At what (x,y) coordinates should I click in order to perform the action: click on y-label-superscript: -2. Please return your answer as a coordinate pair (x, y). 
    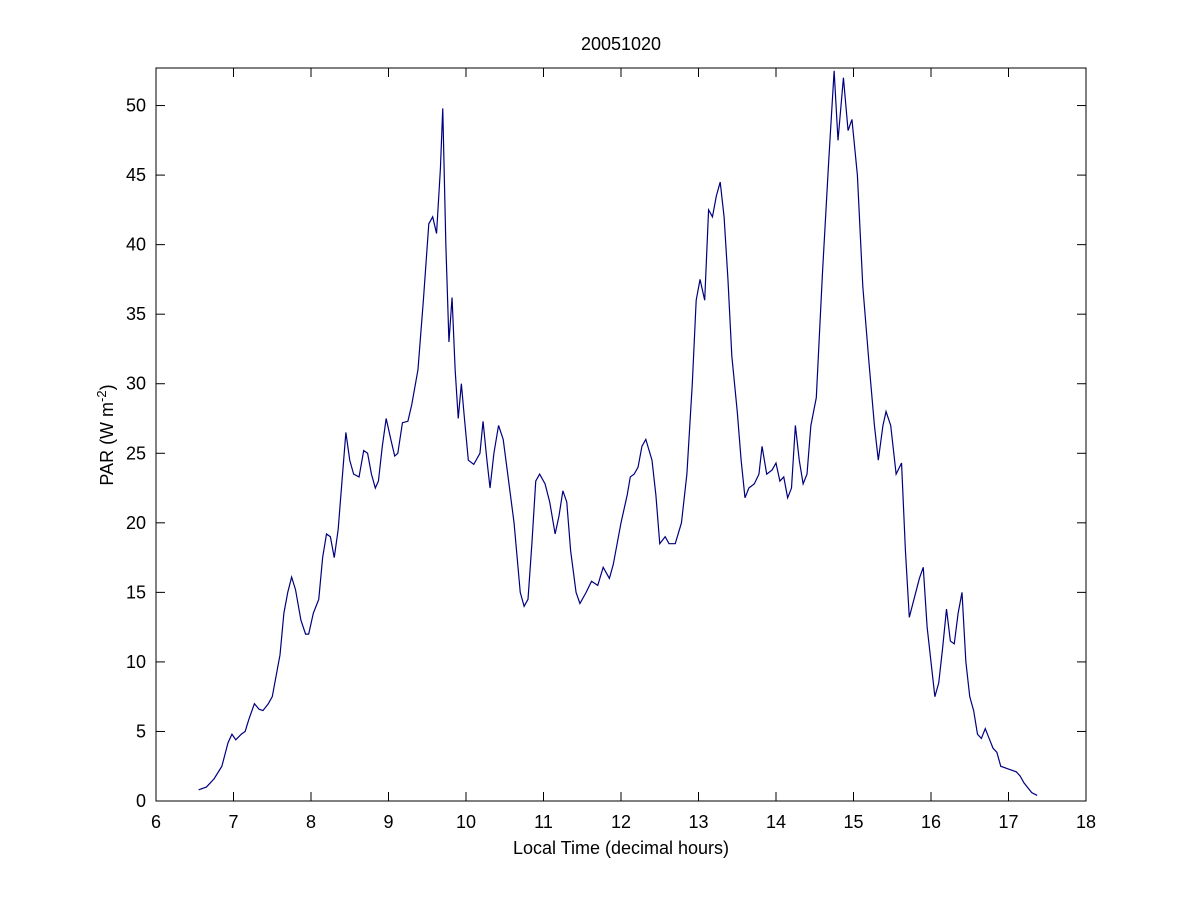
    Looking at the image, I should click on (101, 396).